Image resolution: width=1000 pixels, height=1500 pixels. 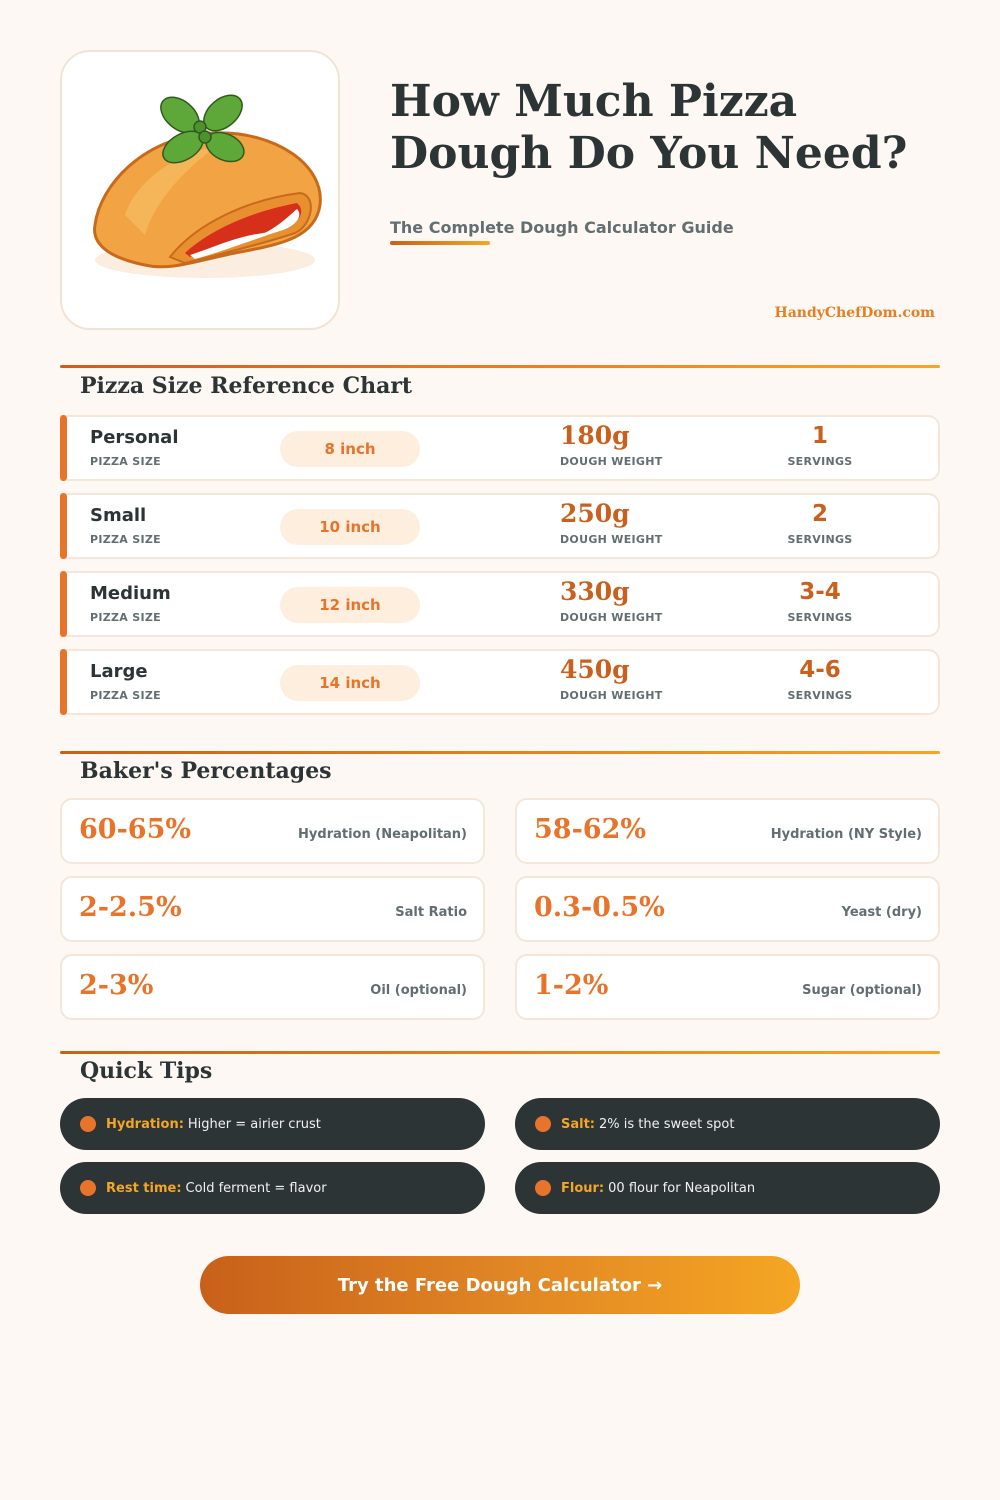 I want to click on percentage-card-yeast: 0.3-0.5% Yeast (dry), so click(x=727, y=909).